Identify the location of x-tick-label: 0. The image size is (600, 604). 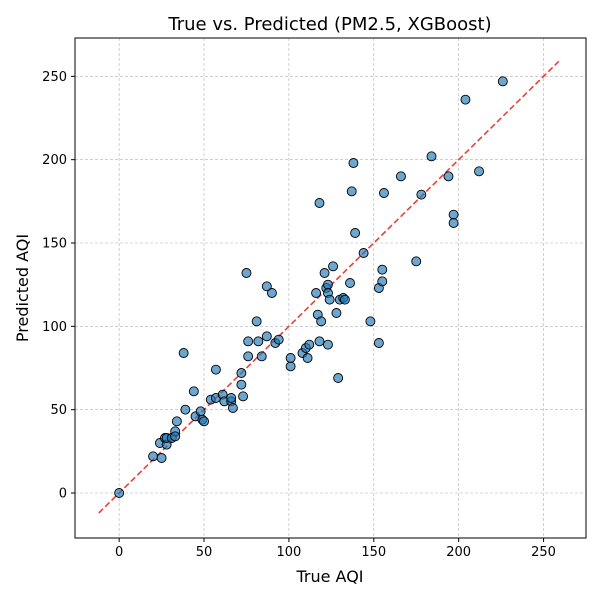
(119, 552).